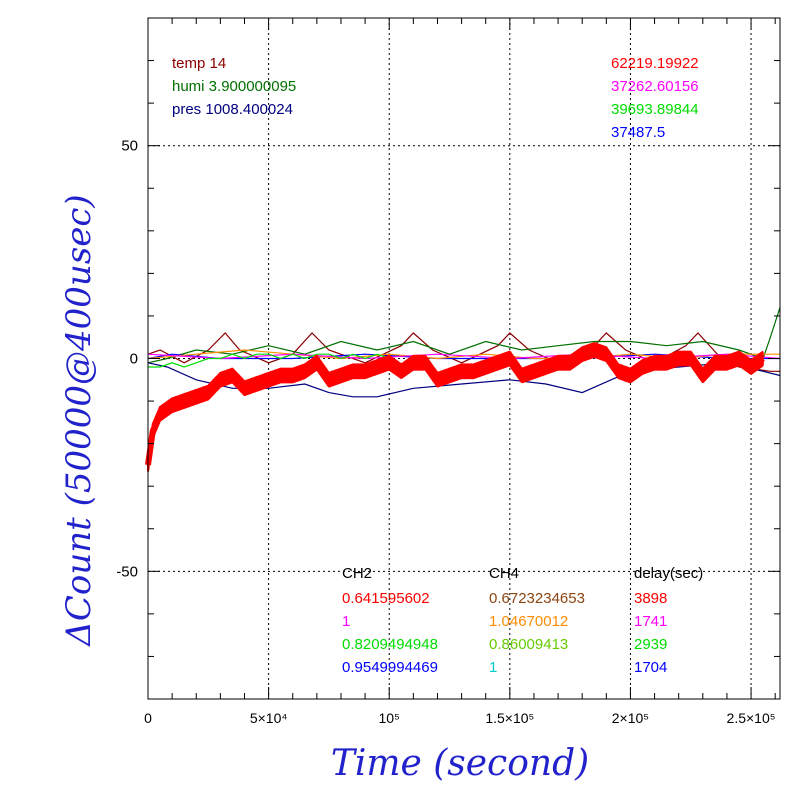  Describe the element at coordinates (148, 718) in the screenshot. I see `x-tick-label: 0` at that location.